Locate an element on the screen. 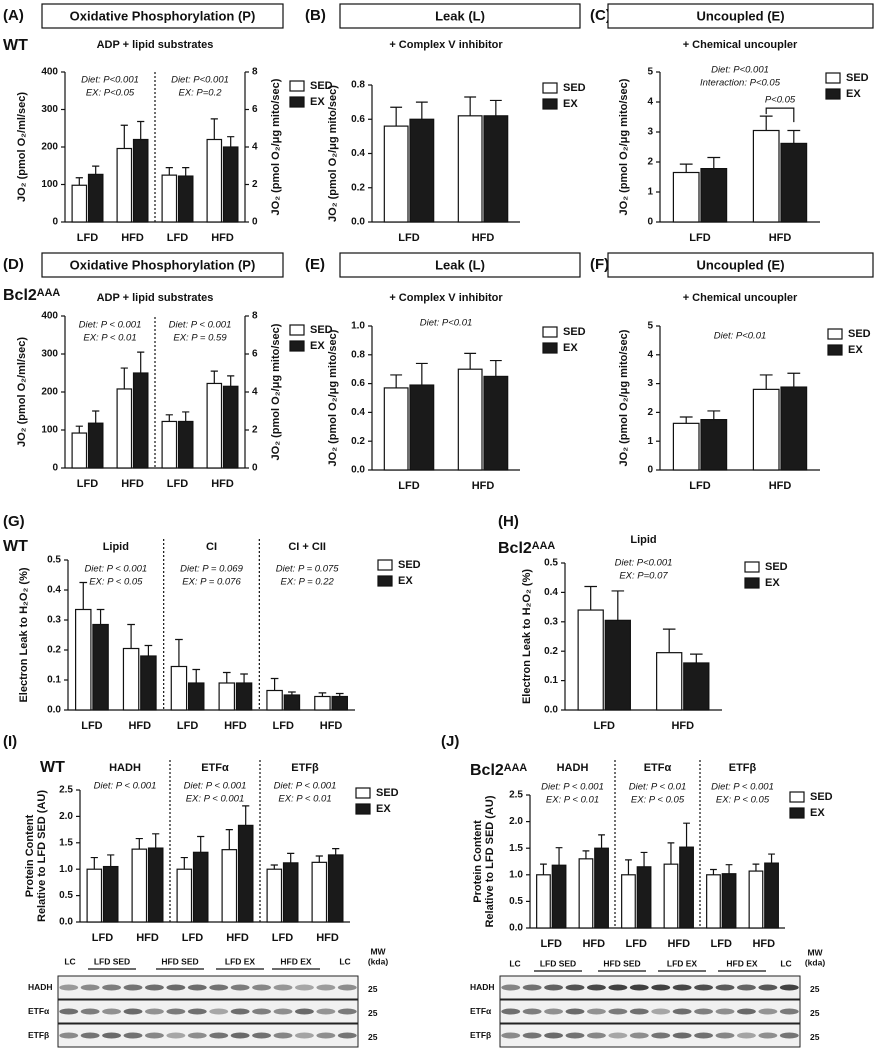  blot-row-label: HADH is located at coordinates (482, 987).